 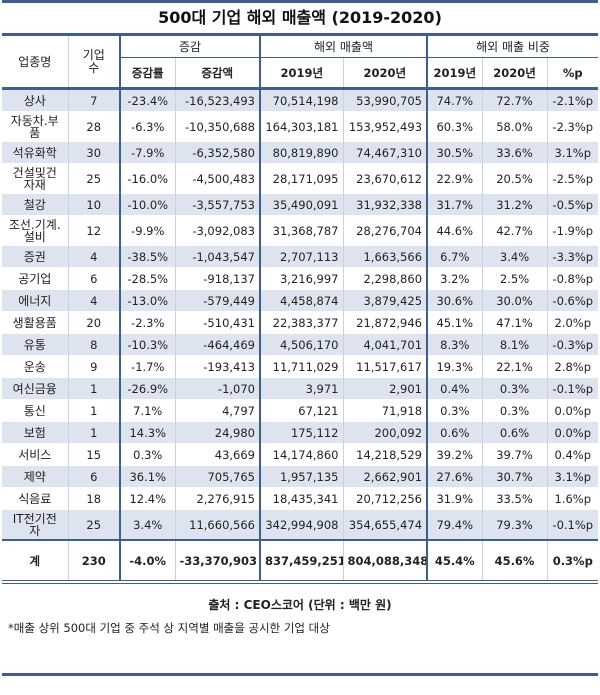 I want to click on row-rate: 14.3%, so click(x=147, y=432).